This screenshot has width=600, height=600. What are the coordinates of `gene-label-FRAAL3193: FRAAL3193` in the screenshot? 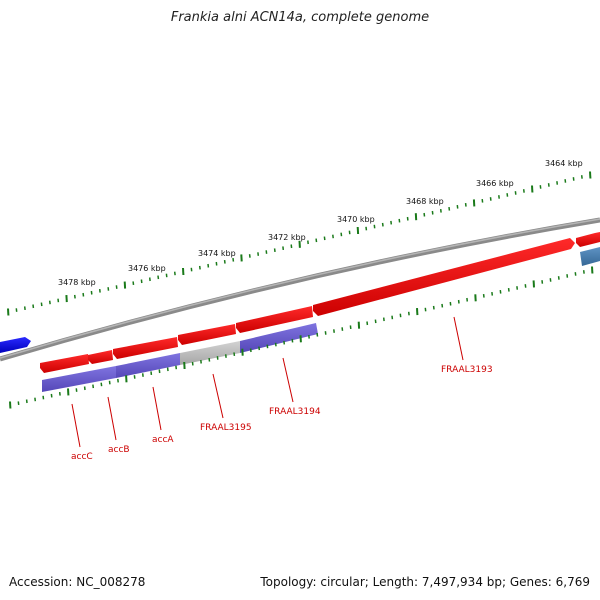 It's located at (467, 370).